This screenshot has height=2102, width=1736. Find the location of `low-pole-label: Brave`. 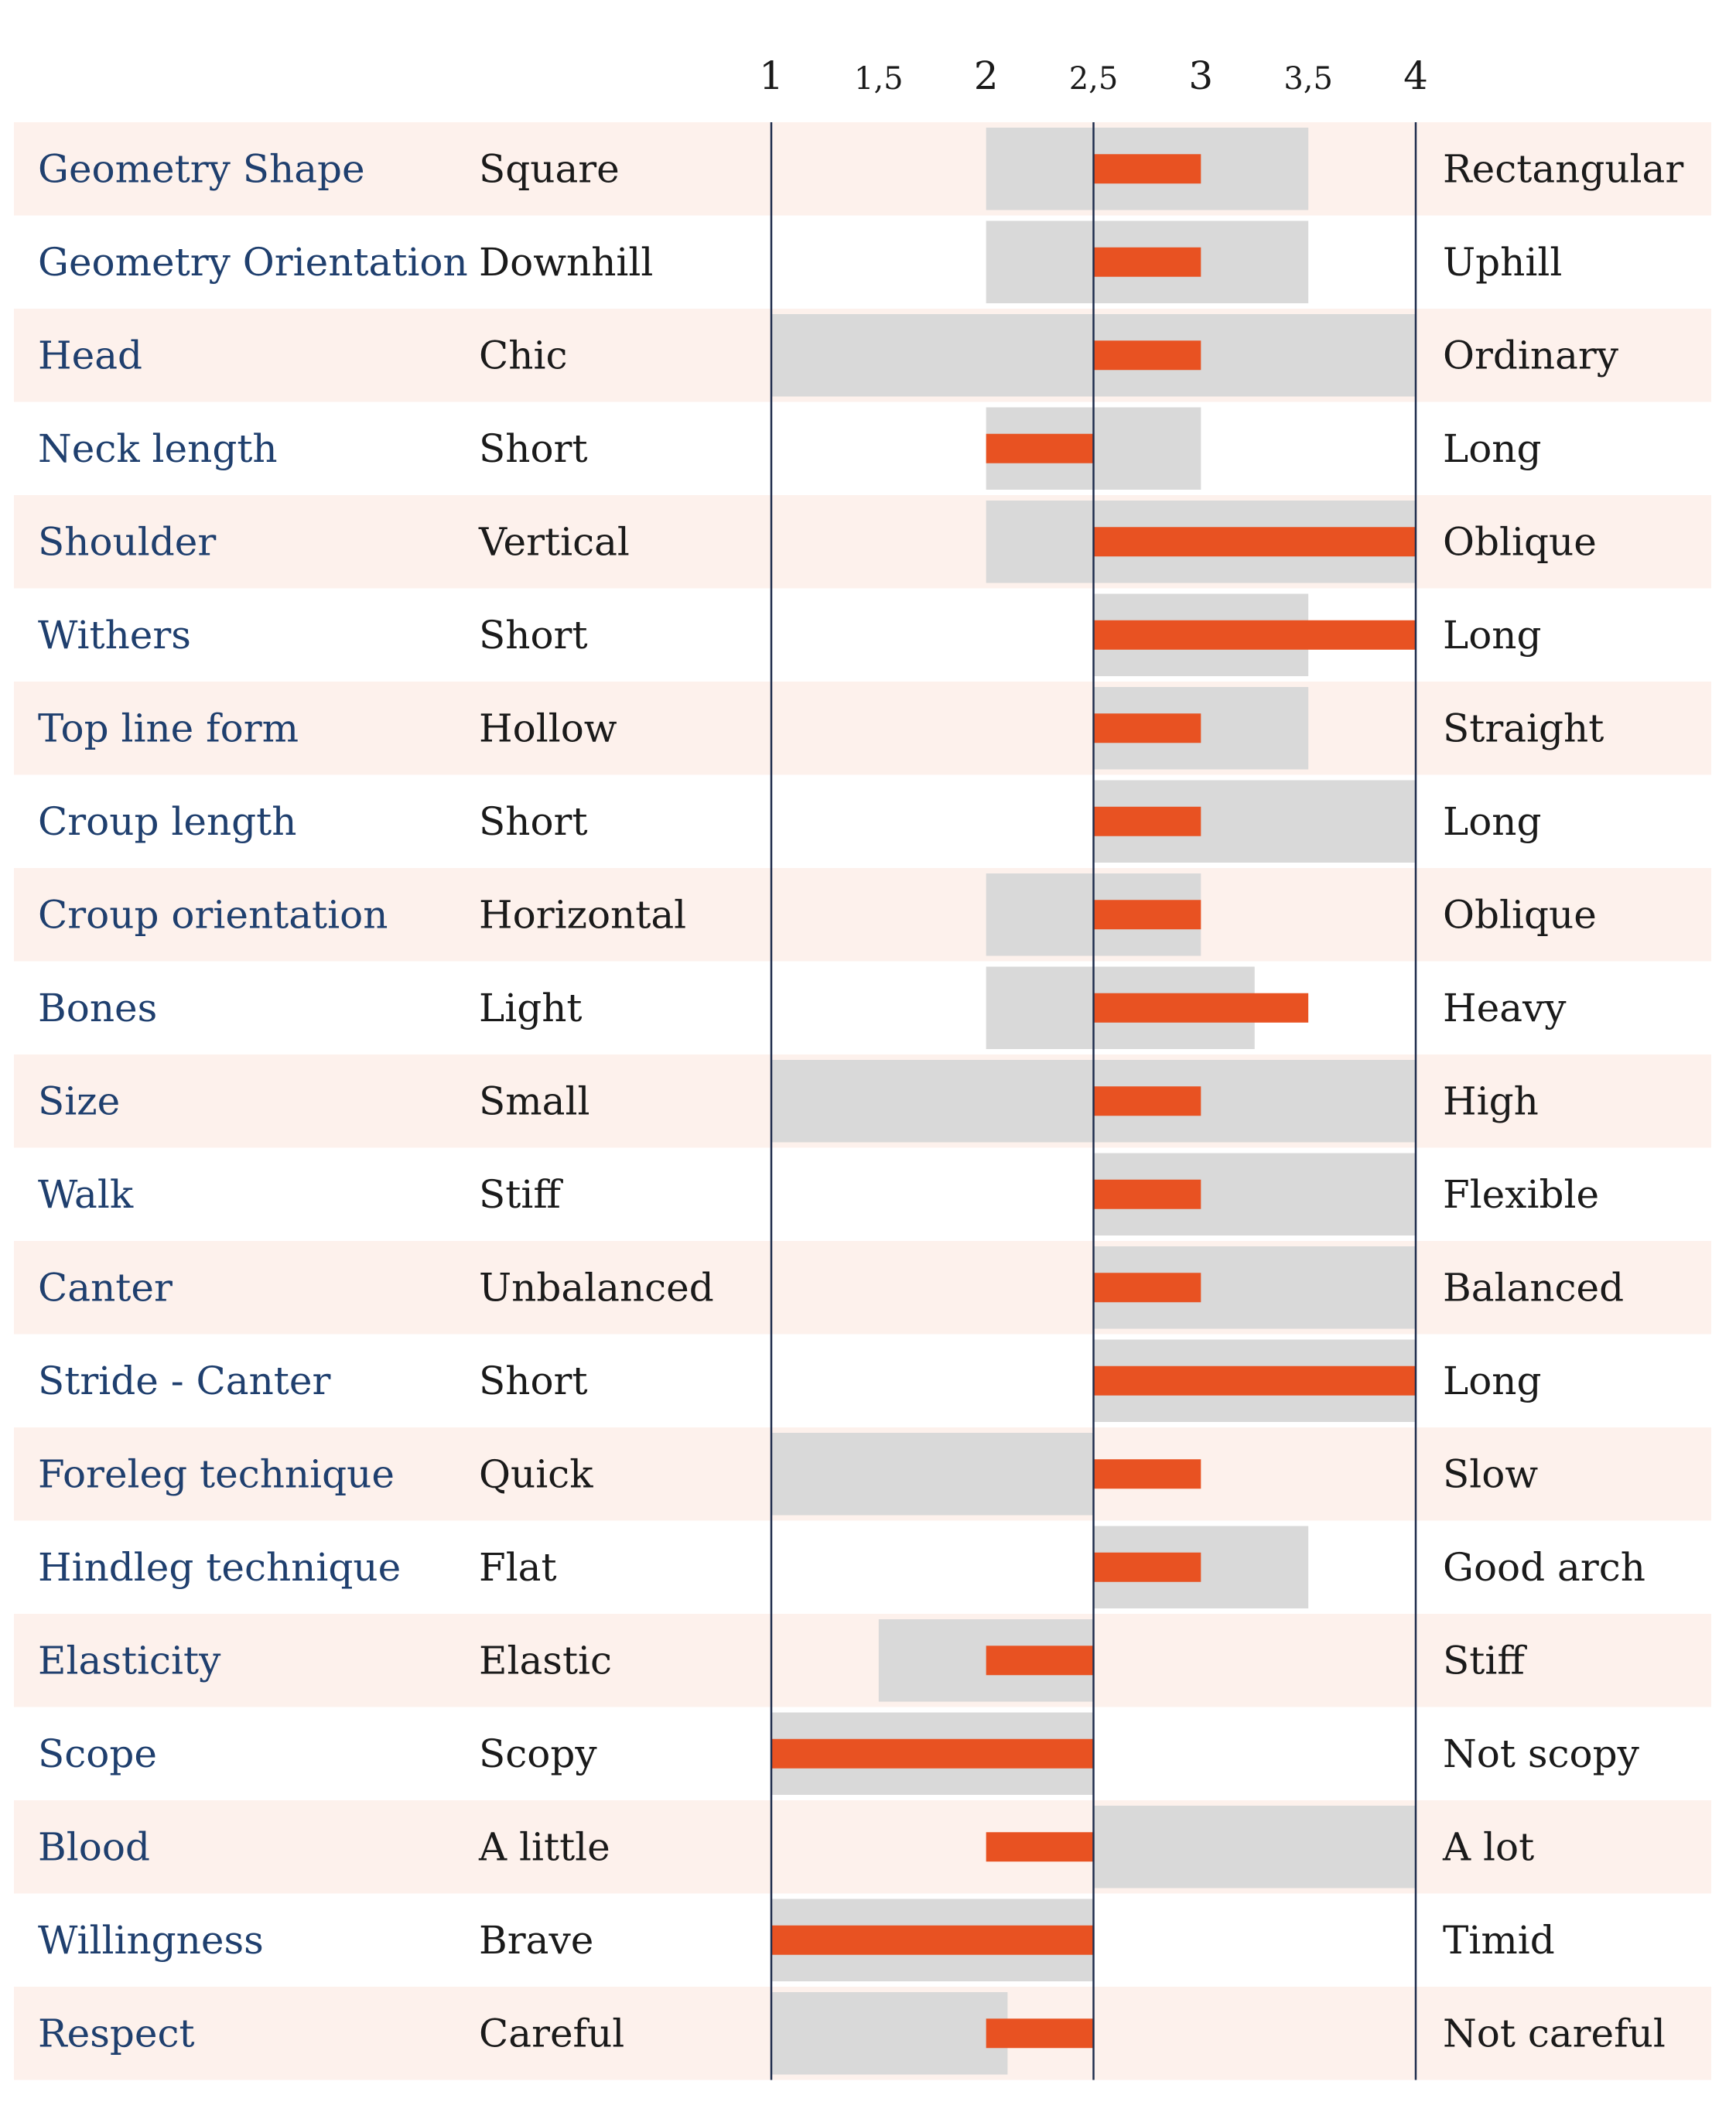

low-pole-label: Brave is located at coordinates (536, 1940).